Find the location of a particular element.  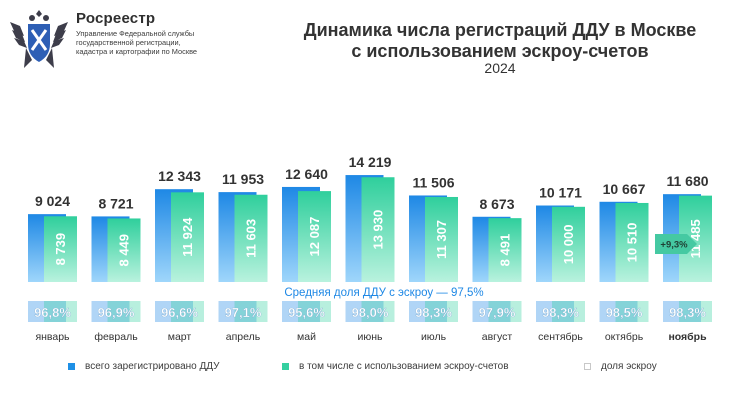

category-label-8: сентябрь is located at coordinates (560, 337).